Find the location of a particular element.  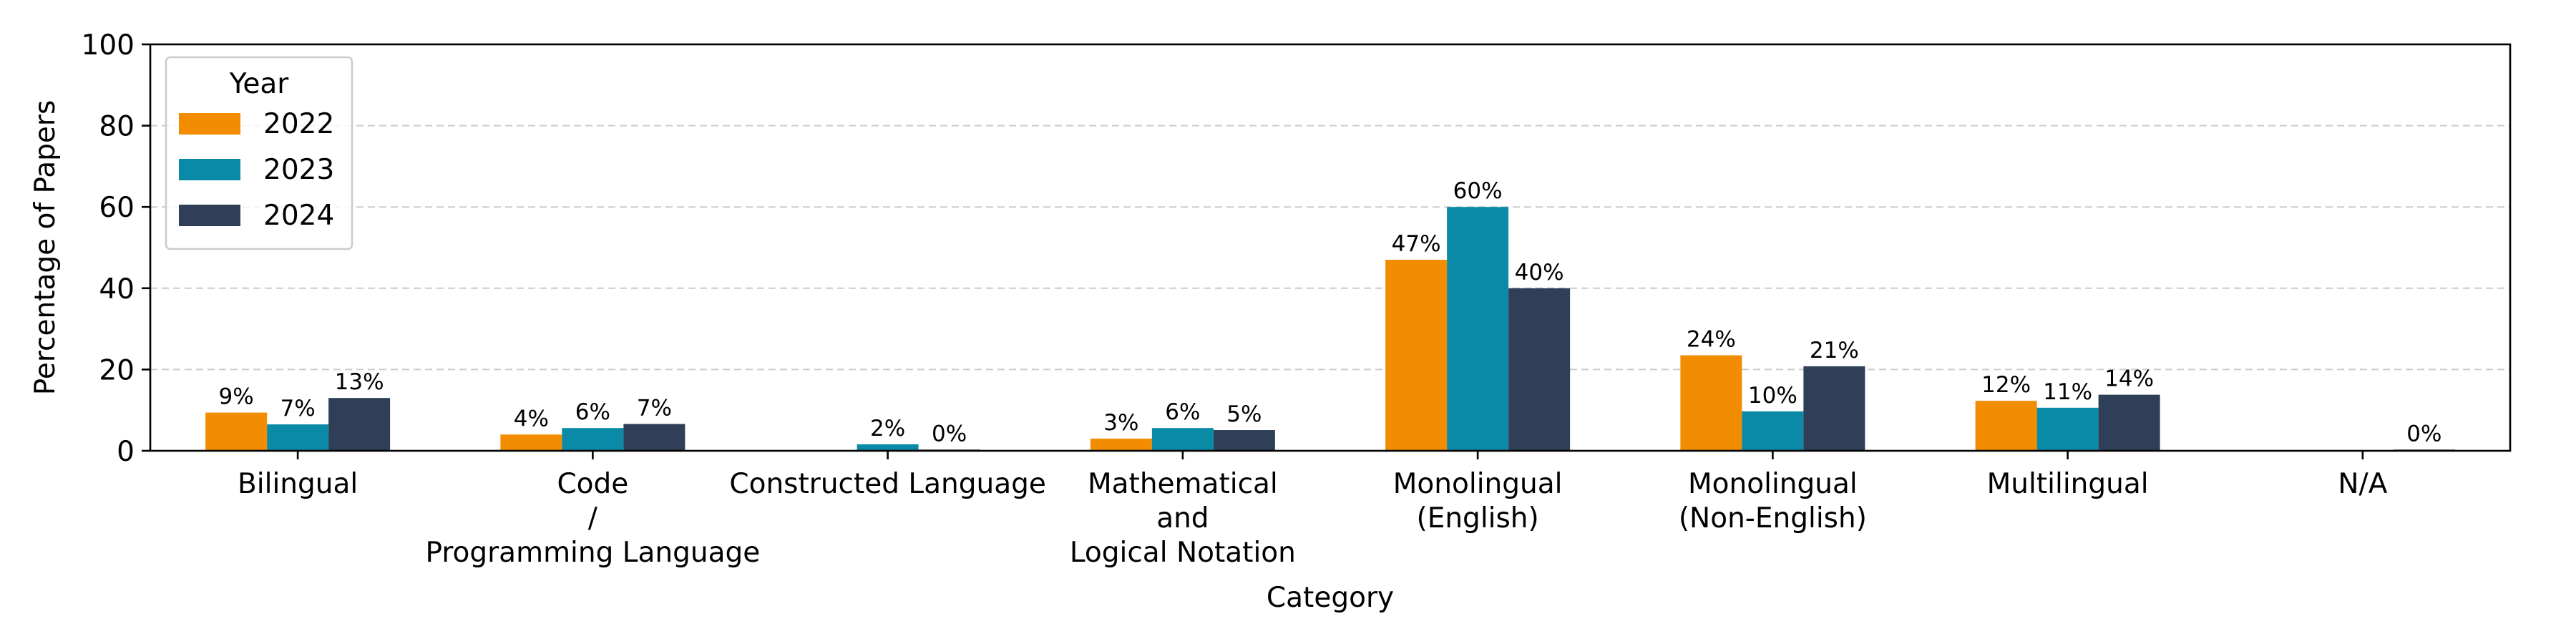

x-tick-label: Constructed Language is located at coordinates (887, 484).